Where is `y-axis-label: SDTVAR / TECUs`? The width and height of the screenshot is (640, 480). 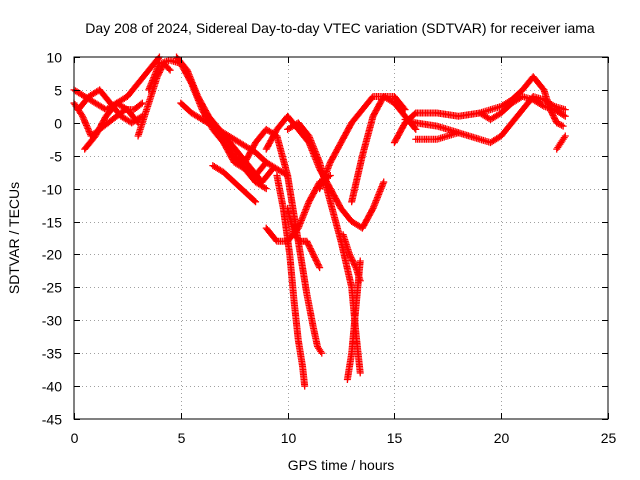
y-axis-label: SDTVAR / TECUs is located at coordinates (14, 238).